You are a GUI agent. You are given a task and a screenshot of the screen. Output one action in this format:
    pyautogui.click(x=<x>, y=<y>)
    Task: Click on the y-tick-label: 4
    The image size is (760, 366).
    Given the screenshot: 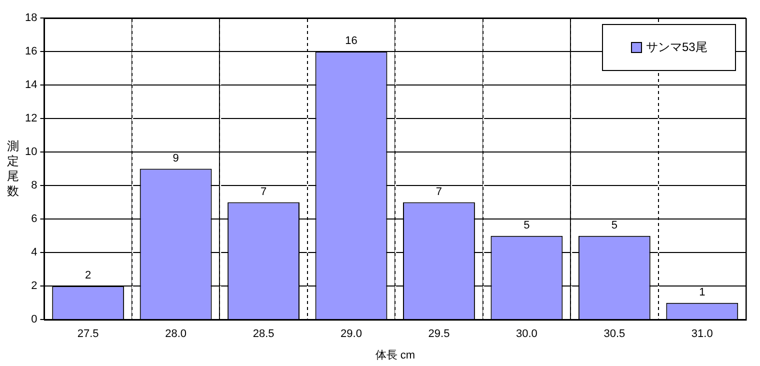 What is the action you would take?
    pyautogui.click(x=34, y=252)
    